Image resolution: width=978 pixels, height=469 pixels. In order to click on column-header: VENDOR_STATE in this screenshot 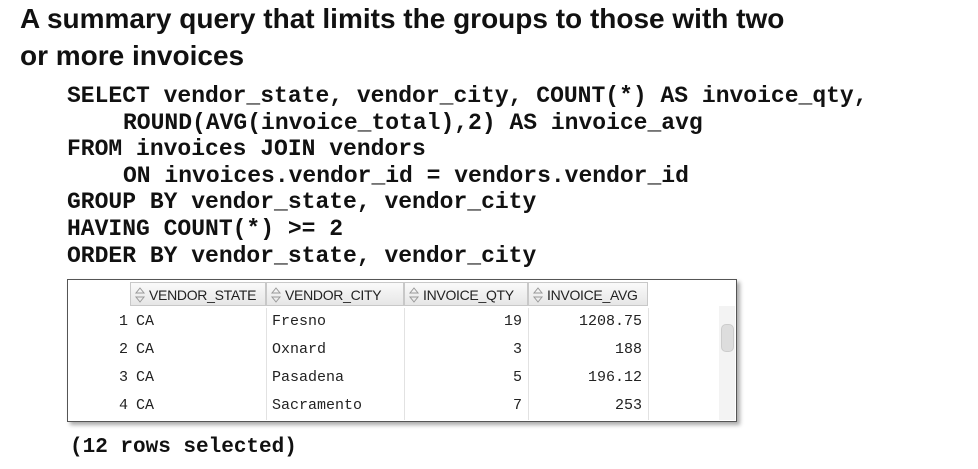, I will do `click(198, 294)`.